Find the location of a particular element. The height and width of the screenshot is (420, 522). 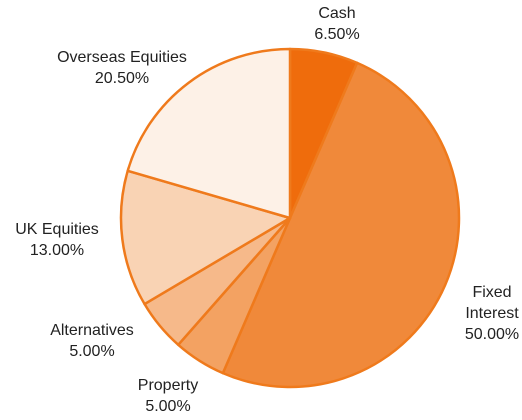

slice-value: 50.00% is located at coordinates (492, 334).